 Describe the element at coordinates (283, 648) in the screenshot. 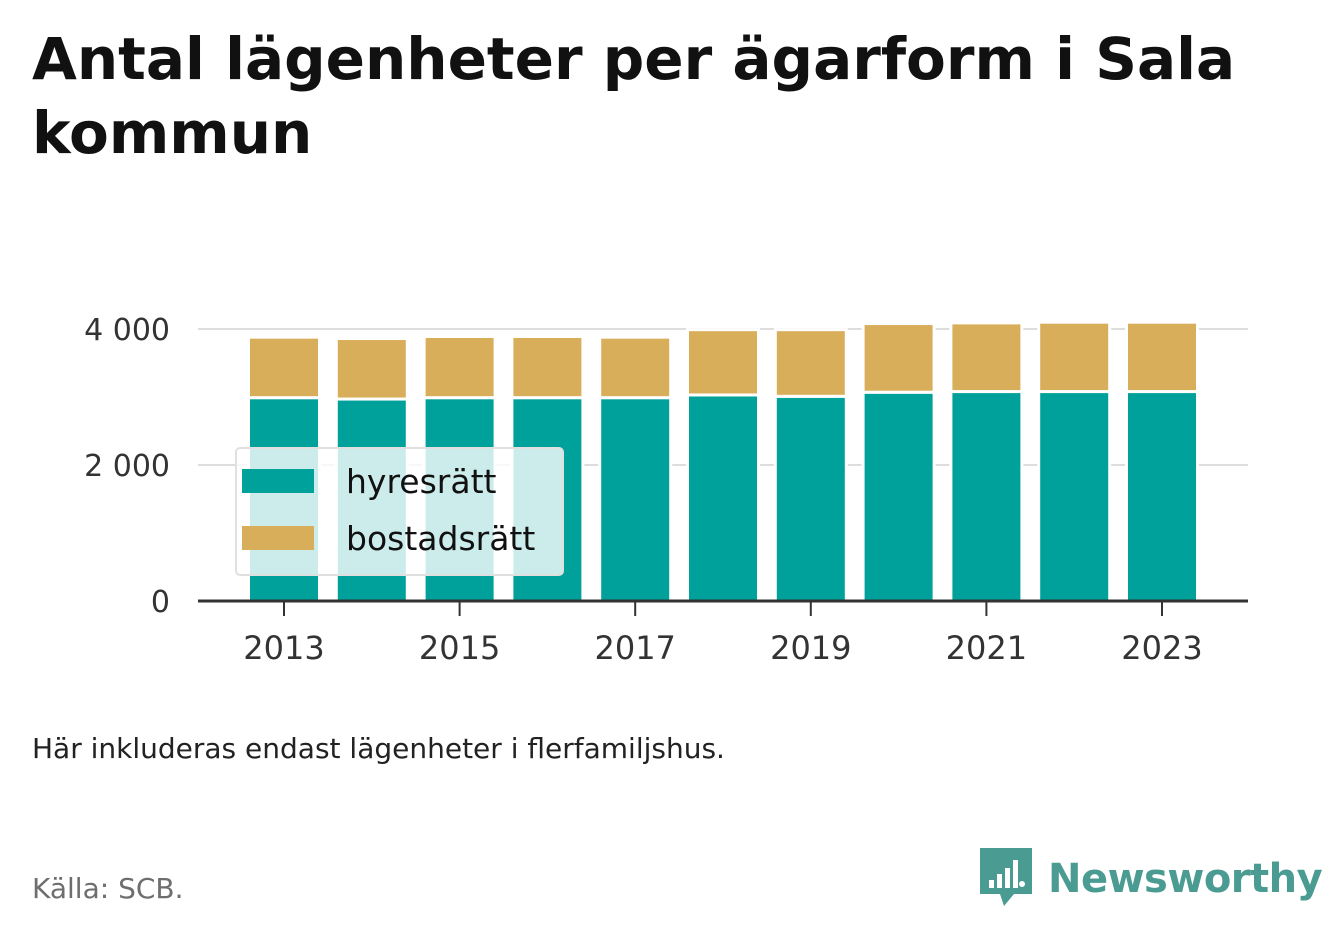

I see `x-tick-label: 2013` at that location.